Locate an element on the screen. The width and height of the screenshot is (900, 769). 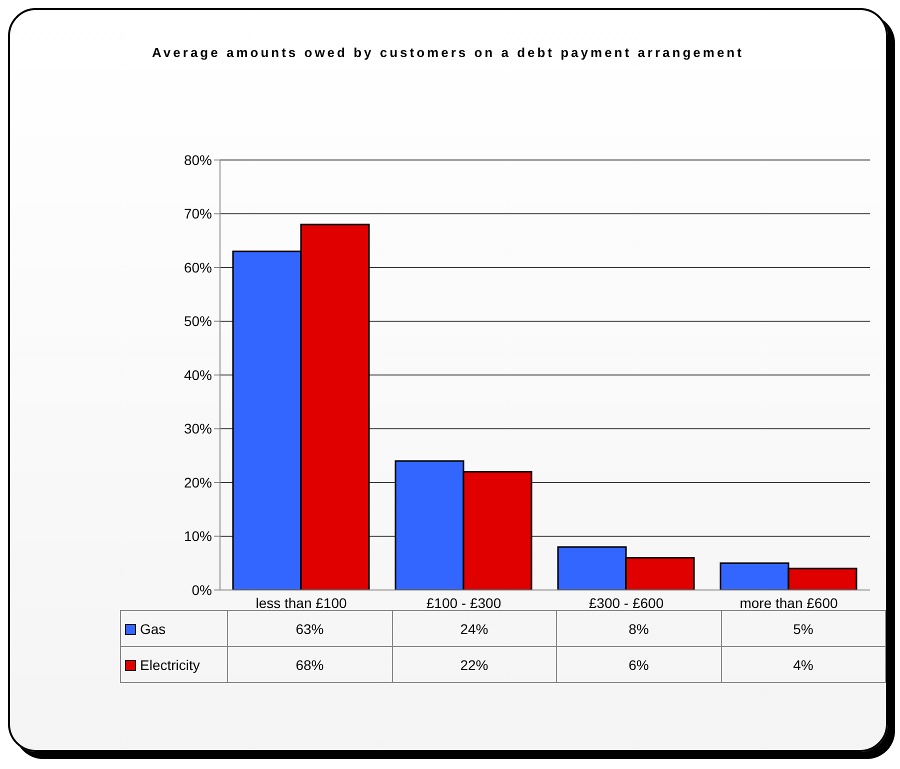
x-tick-label: more than £600 is located at coordinates (789, 602).